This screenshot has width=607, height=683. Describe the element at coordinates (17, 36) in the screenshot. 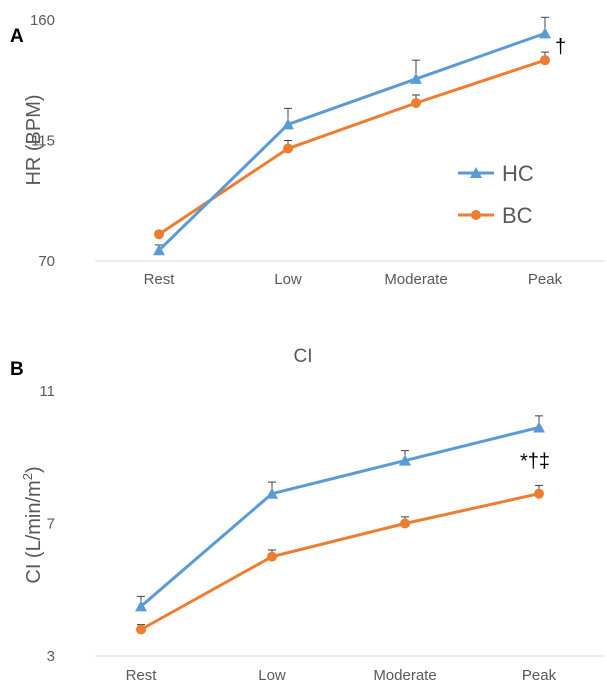

I see `panel-a-letter: A` at that location.